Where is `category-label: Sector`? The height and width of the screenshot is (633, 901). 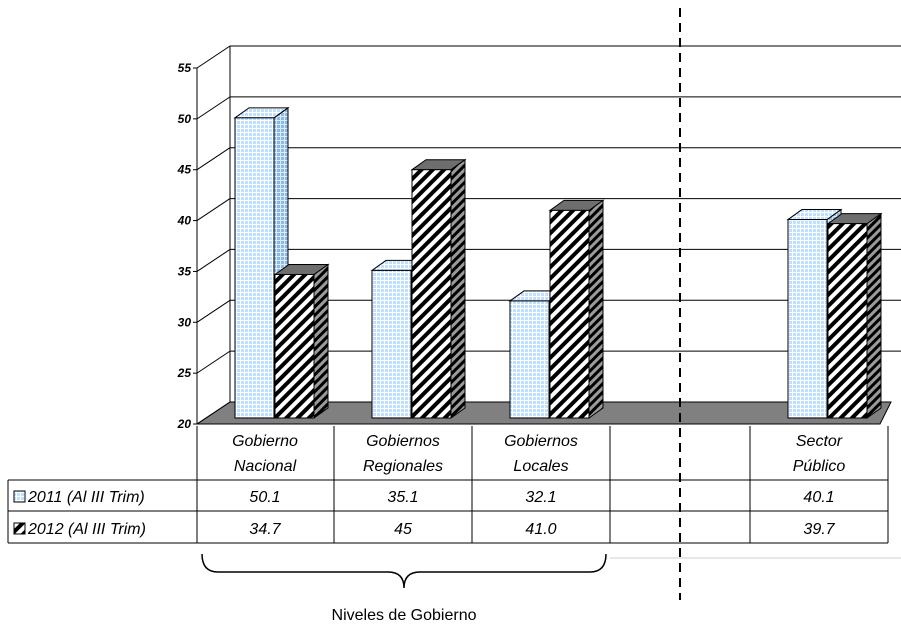 category-label: Sector is located at coordinates (819, 441).